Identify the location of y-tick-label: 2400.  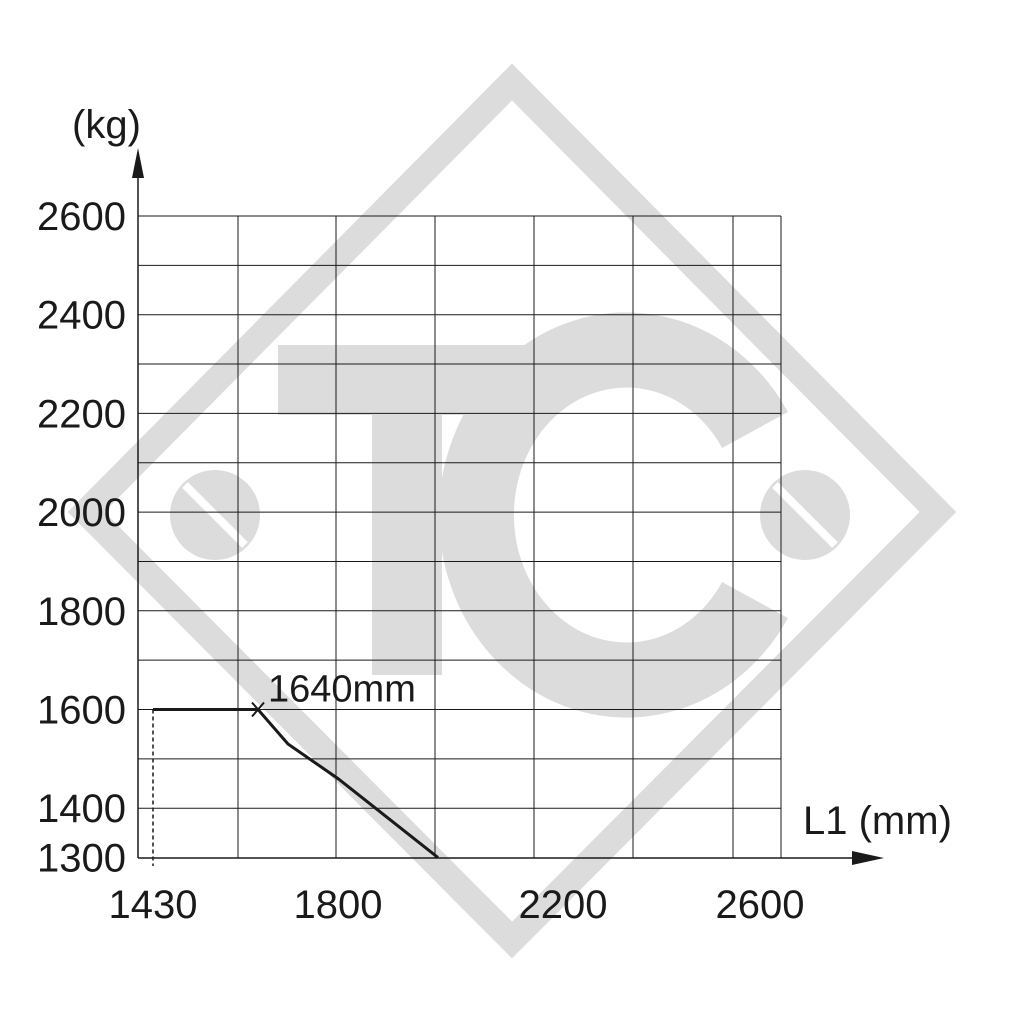
(81, 316).